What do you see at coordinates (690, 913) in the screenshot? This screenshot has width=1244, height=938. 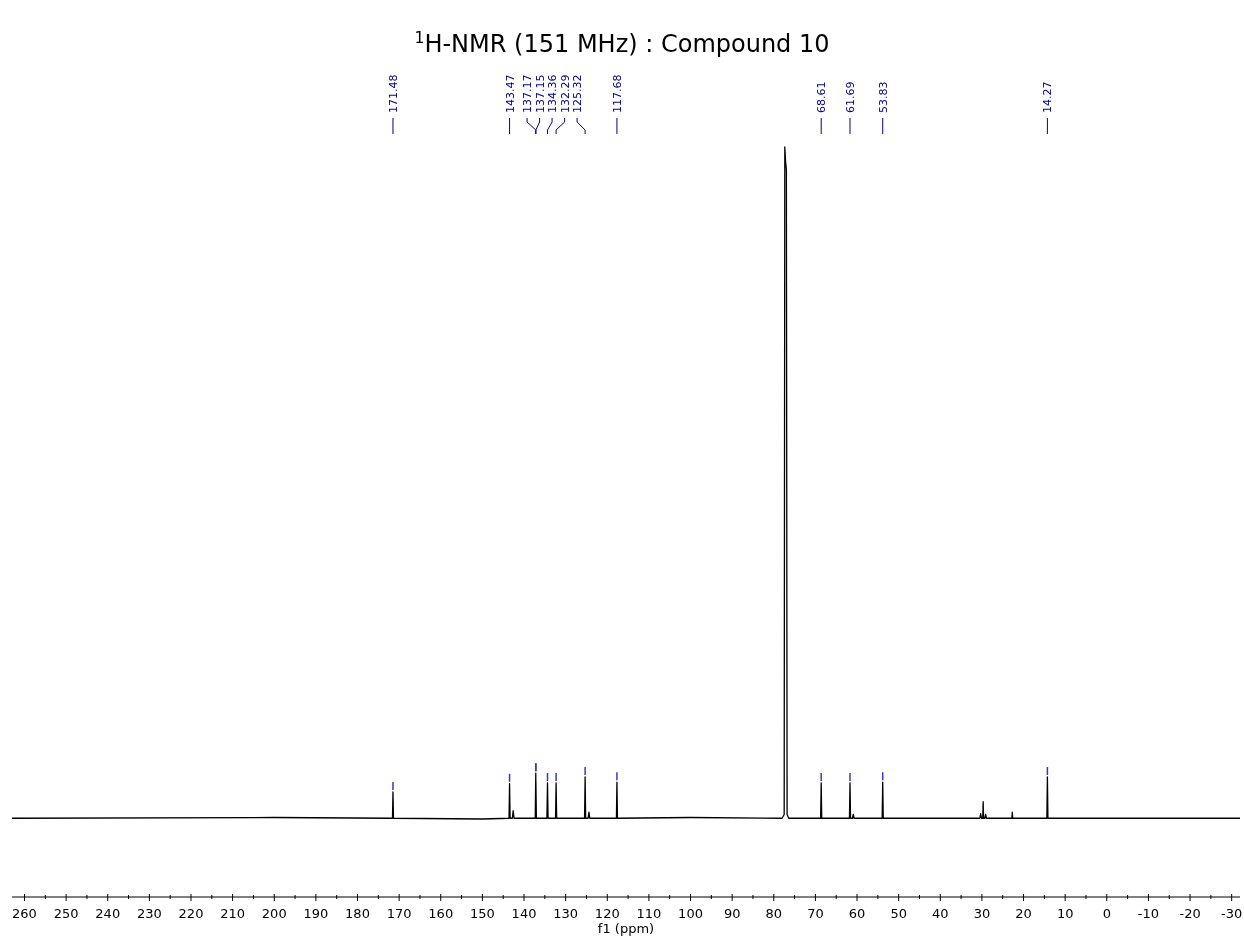 I see `x-tick-label: 100` at bounding box center [690, 913].